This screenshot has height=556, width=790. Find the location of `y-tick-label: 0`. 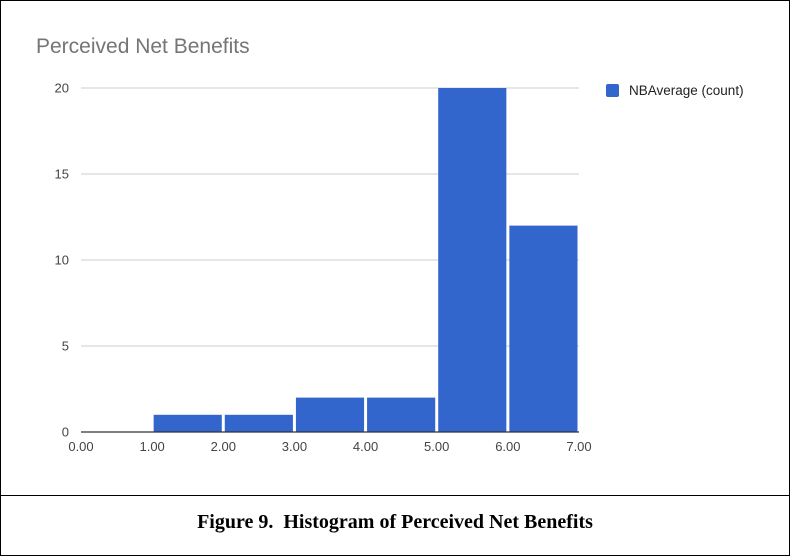

y-tick-label: 0 is located at coordinates (65, 432).